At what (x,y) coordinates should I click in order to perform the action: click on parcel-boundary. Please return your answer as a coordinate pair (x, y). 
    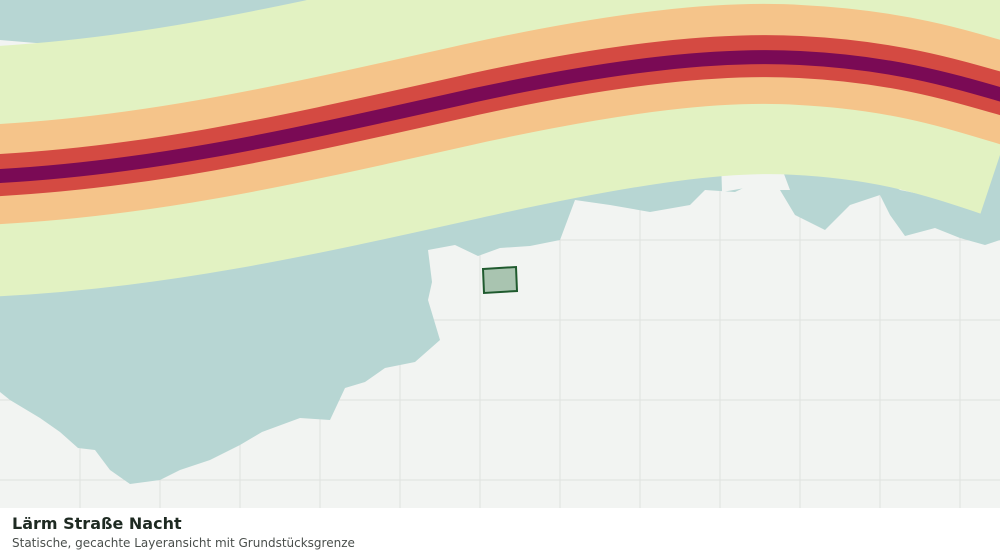
    Looking at the image, I should click on (500, 280).